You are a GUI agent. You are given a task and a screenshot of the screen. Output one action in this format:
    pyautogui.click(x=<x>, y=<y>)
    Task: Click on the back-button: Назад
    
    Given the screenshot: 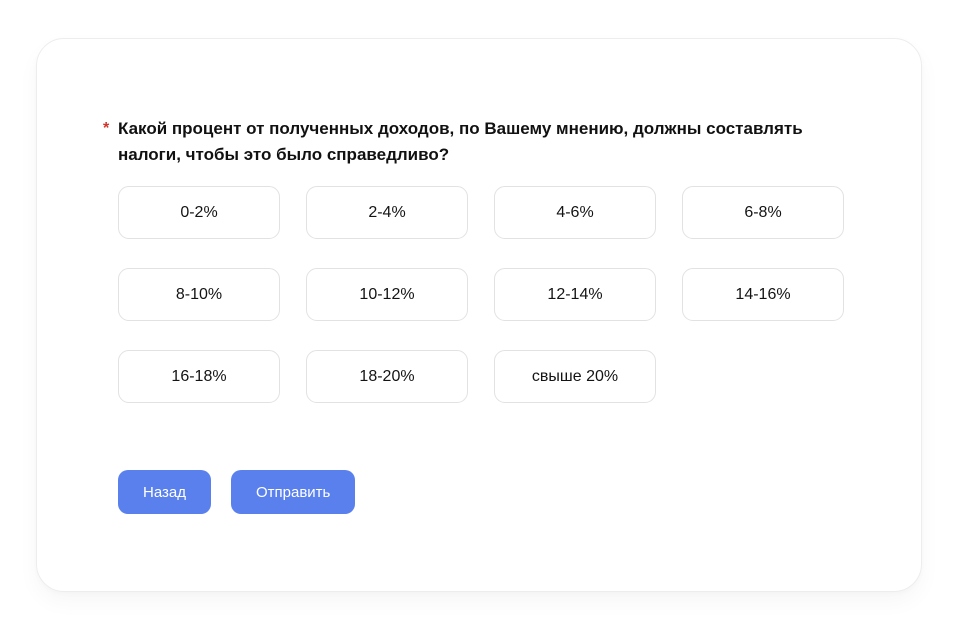 What is the action you would take?
    pyautogui.click(x=164, y=492)
    